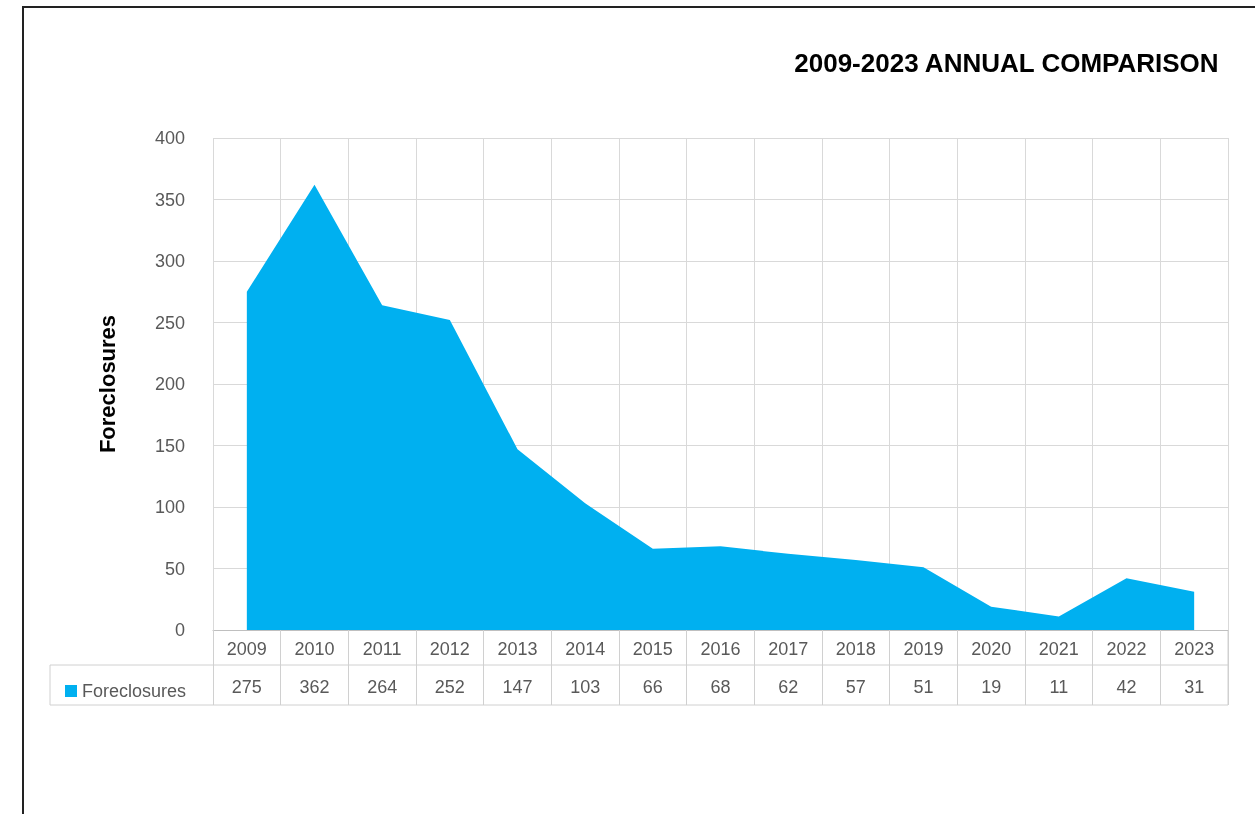  I want to click on y-tick-label: 250, so click(169, 322).